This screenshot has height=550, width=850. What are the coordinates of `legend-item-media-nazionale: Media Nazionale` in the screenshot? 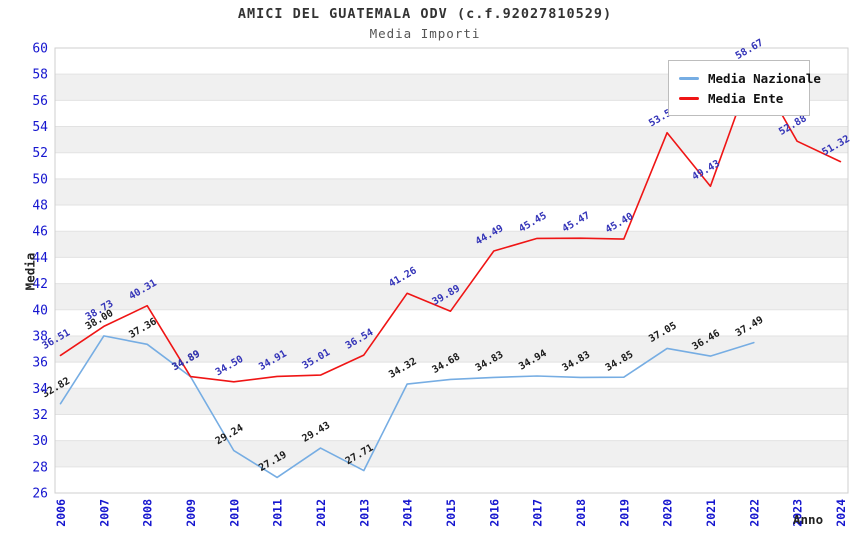 It's located at (750, 78).